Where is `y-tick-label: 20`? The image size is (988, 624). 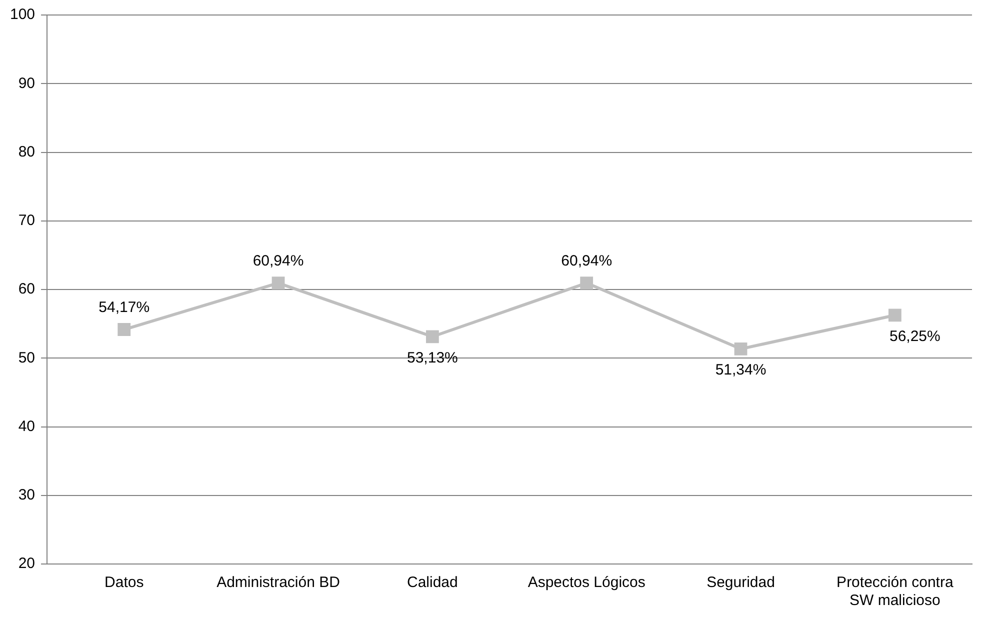 y-tick-label: 20 is located at coordinates (27, 563).